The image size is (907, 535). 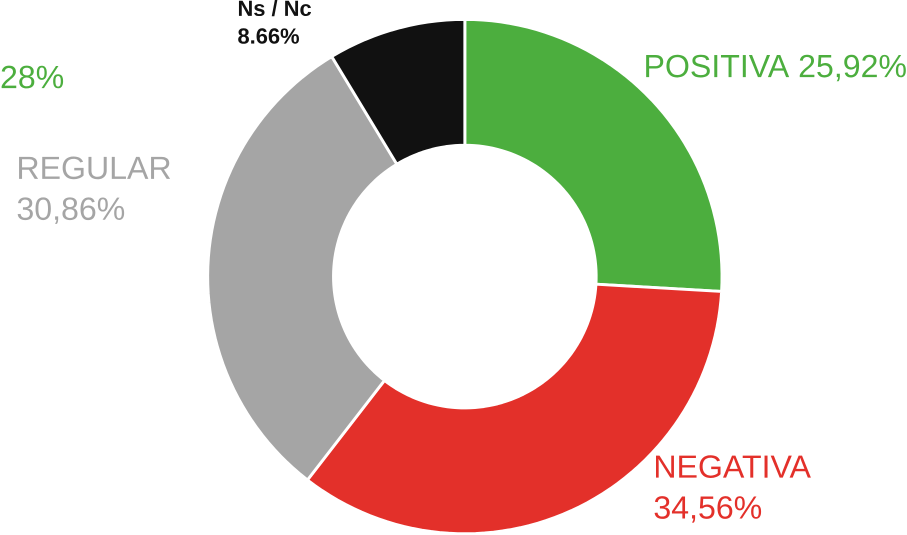 I want to click on text: 28%, so click(x=33, y=77).